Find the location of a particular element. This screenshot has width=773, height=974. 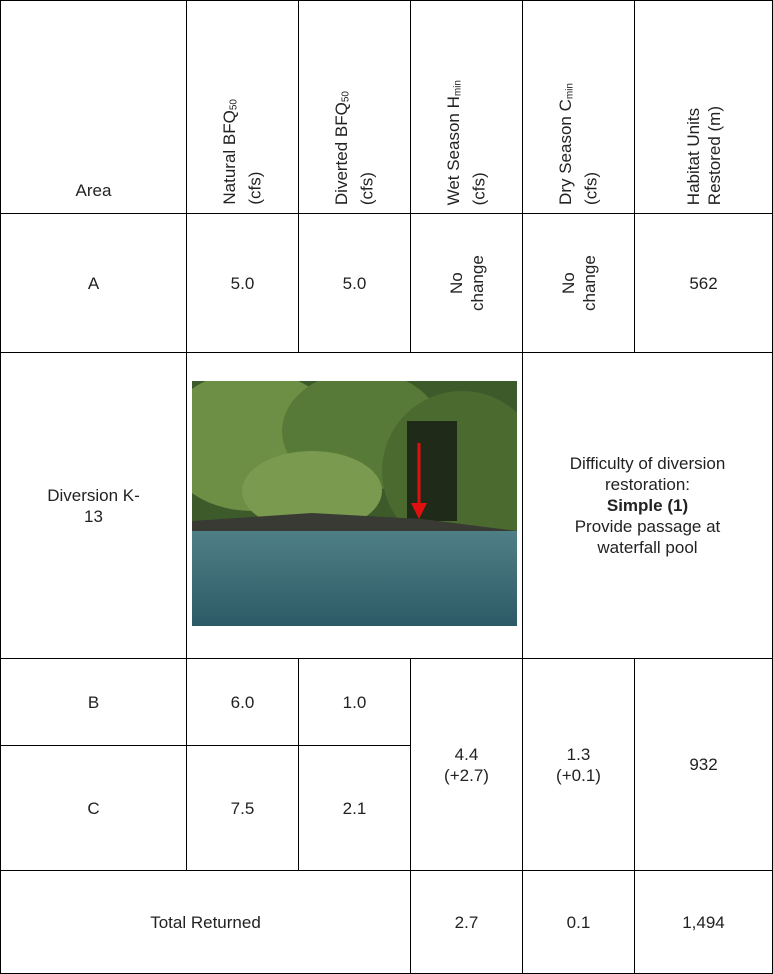

merged-cell: 4.4 (+2.7) is located at coordinates (466, 764).